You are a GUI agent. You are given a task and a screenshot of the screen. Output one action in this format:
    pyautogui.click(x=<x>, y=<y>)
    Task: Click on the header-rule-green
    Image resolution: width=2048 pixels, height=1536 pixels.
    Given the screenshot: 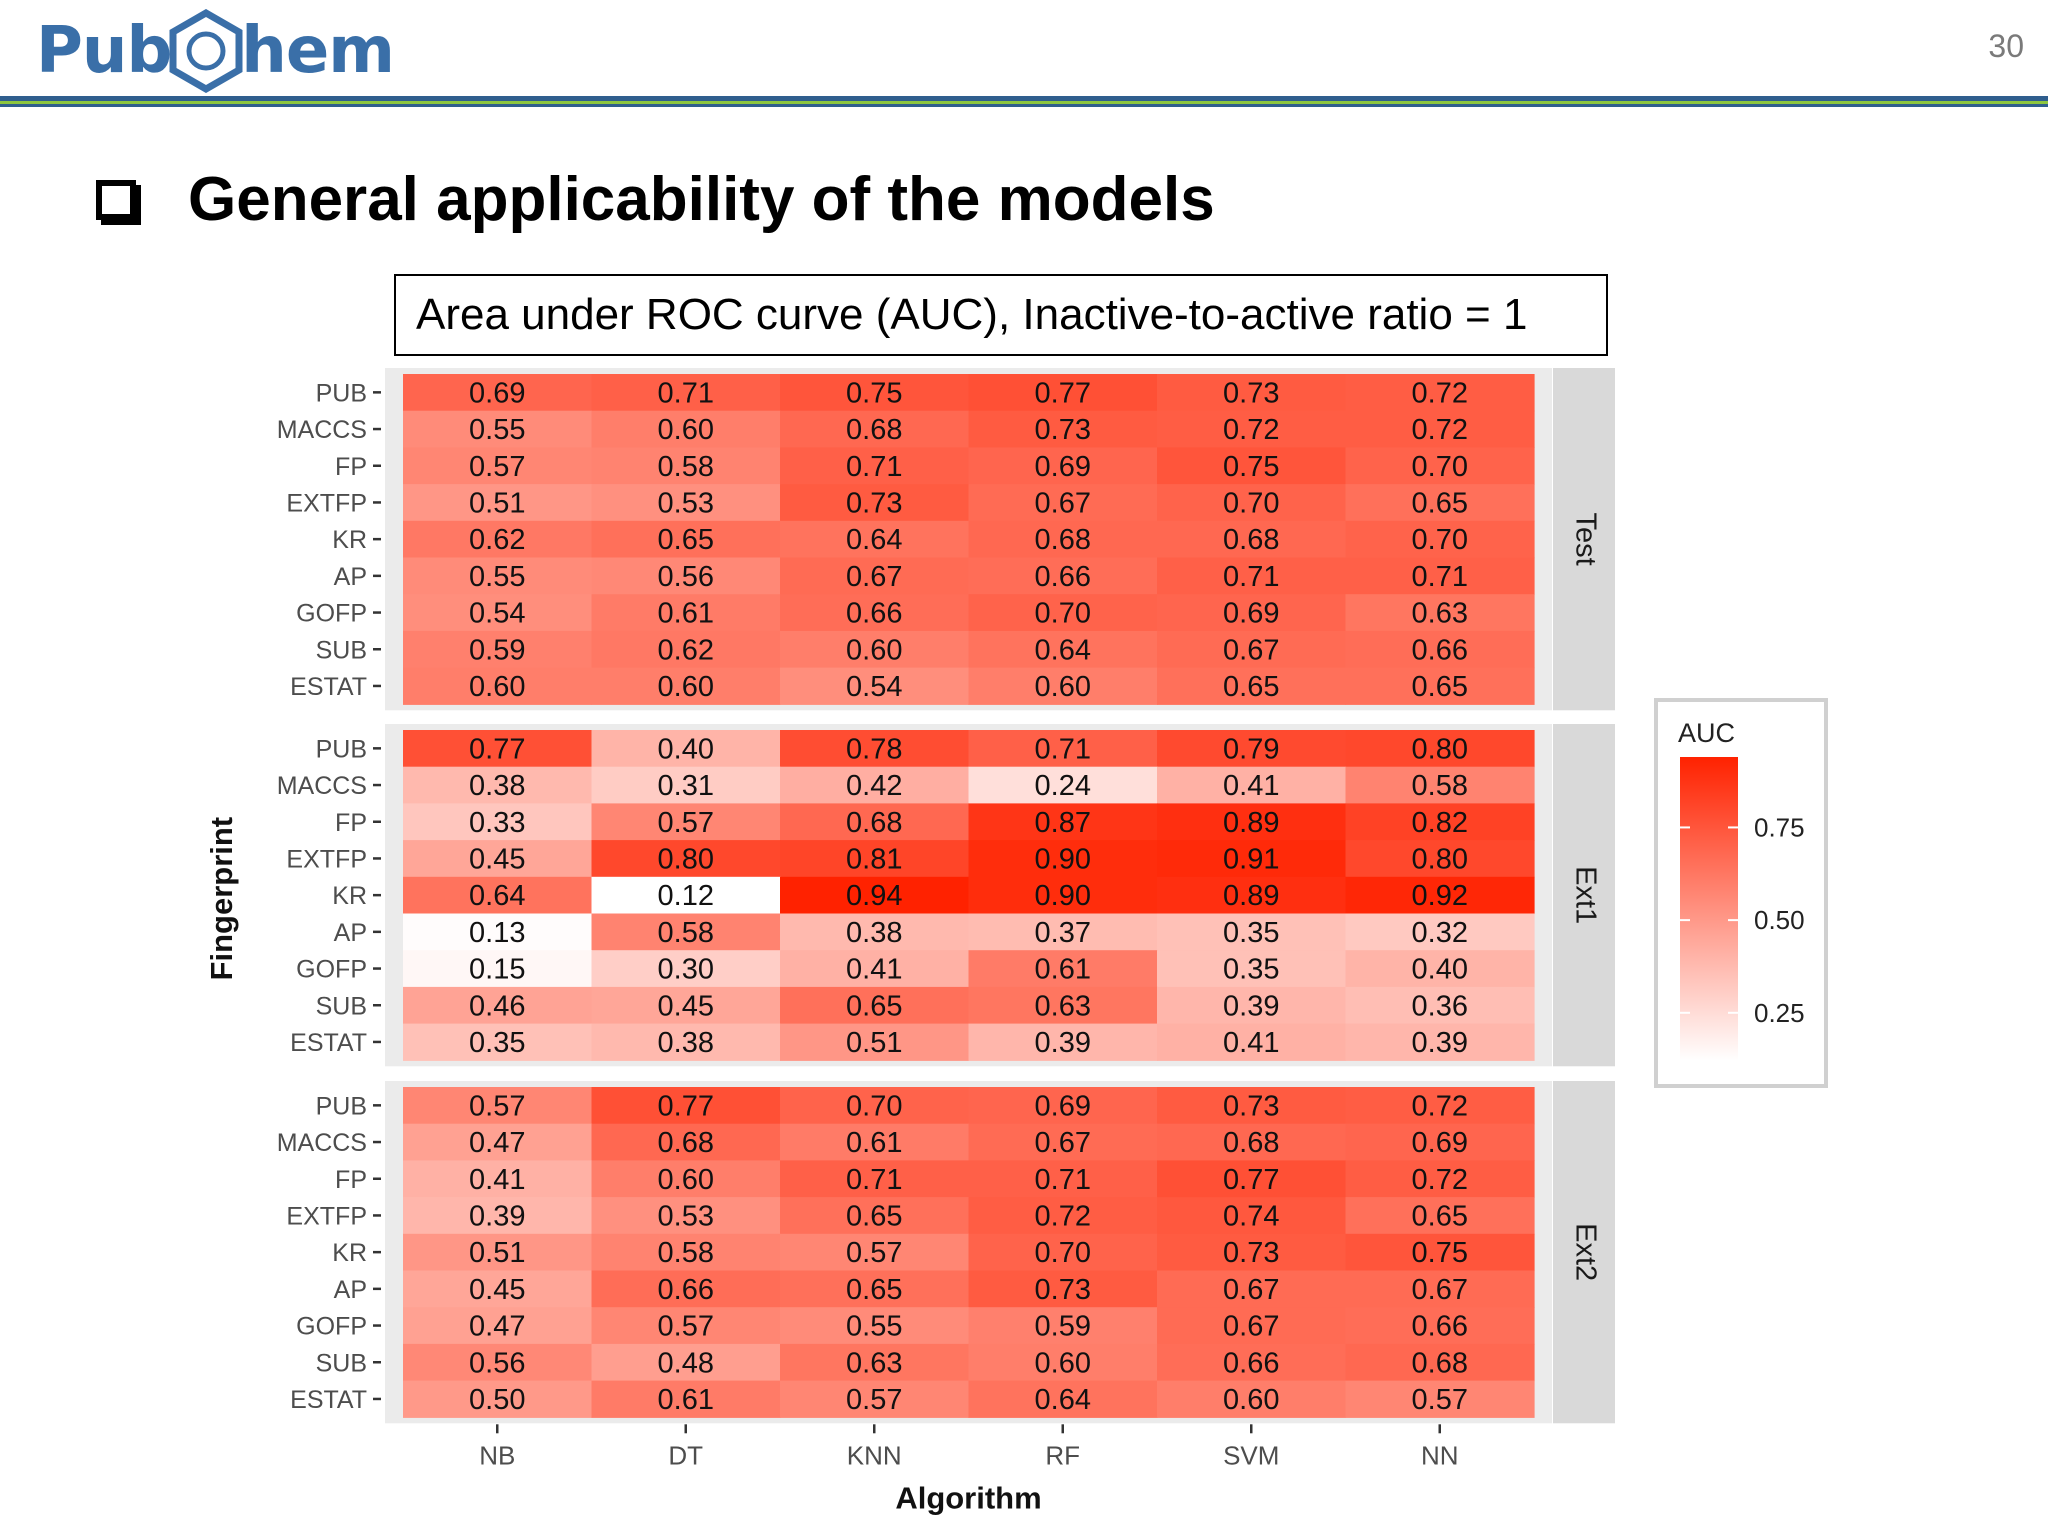 What is the action you would take?
    pyautogui.click(x=1024, y=102)
    